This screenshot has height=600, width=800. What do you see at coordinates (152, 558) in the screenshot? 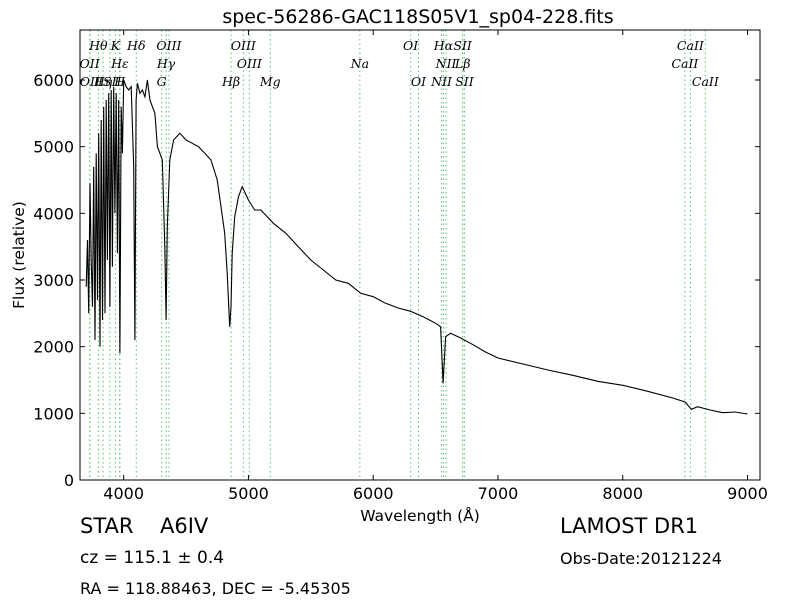
I see `redshift-label: cz = 115.1 ± 0.4` at bounding box center [152, 558].